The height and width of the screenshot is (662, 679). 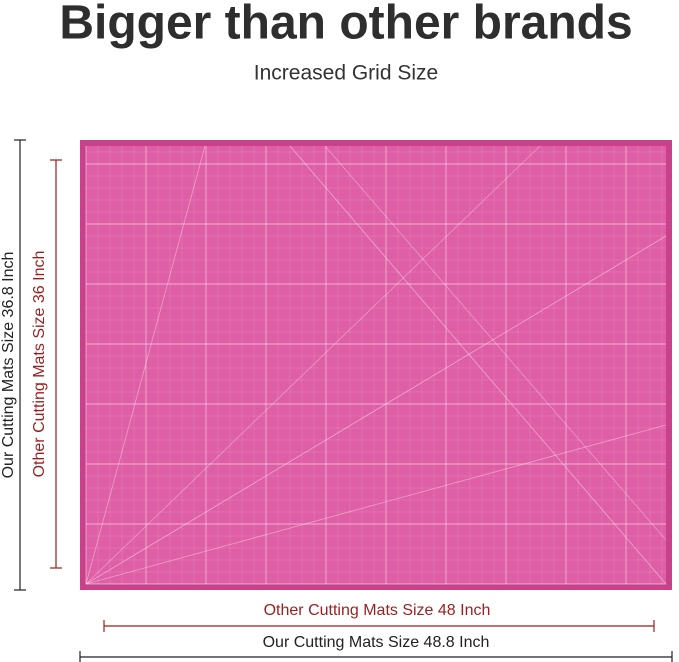 What do you see at coordinates (56, 364) in the screenshot?
I see `other-height-line` at bounding box center [56, 364].